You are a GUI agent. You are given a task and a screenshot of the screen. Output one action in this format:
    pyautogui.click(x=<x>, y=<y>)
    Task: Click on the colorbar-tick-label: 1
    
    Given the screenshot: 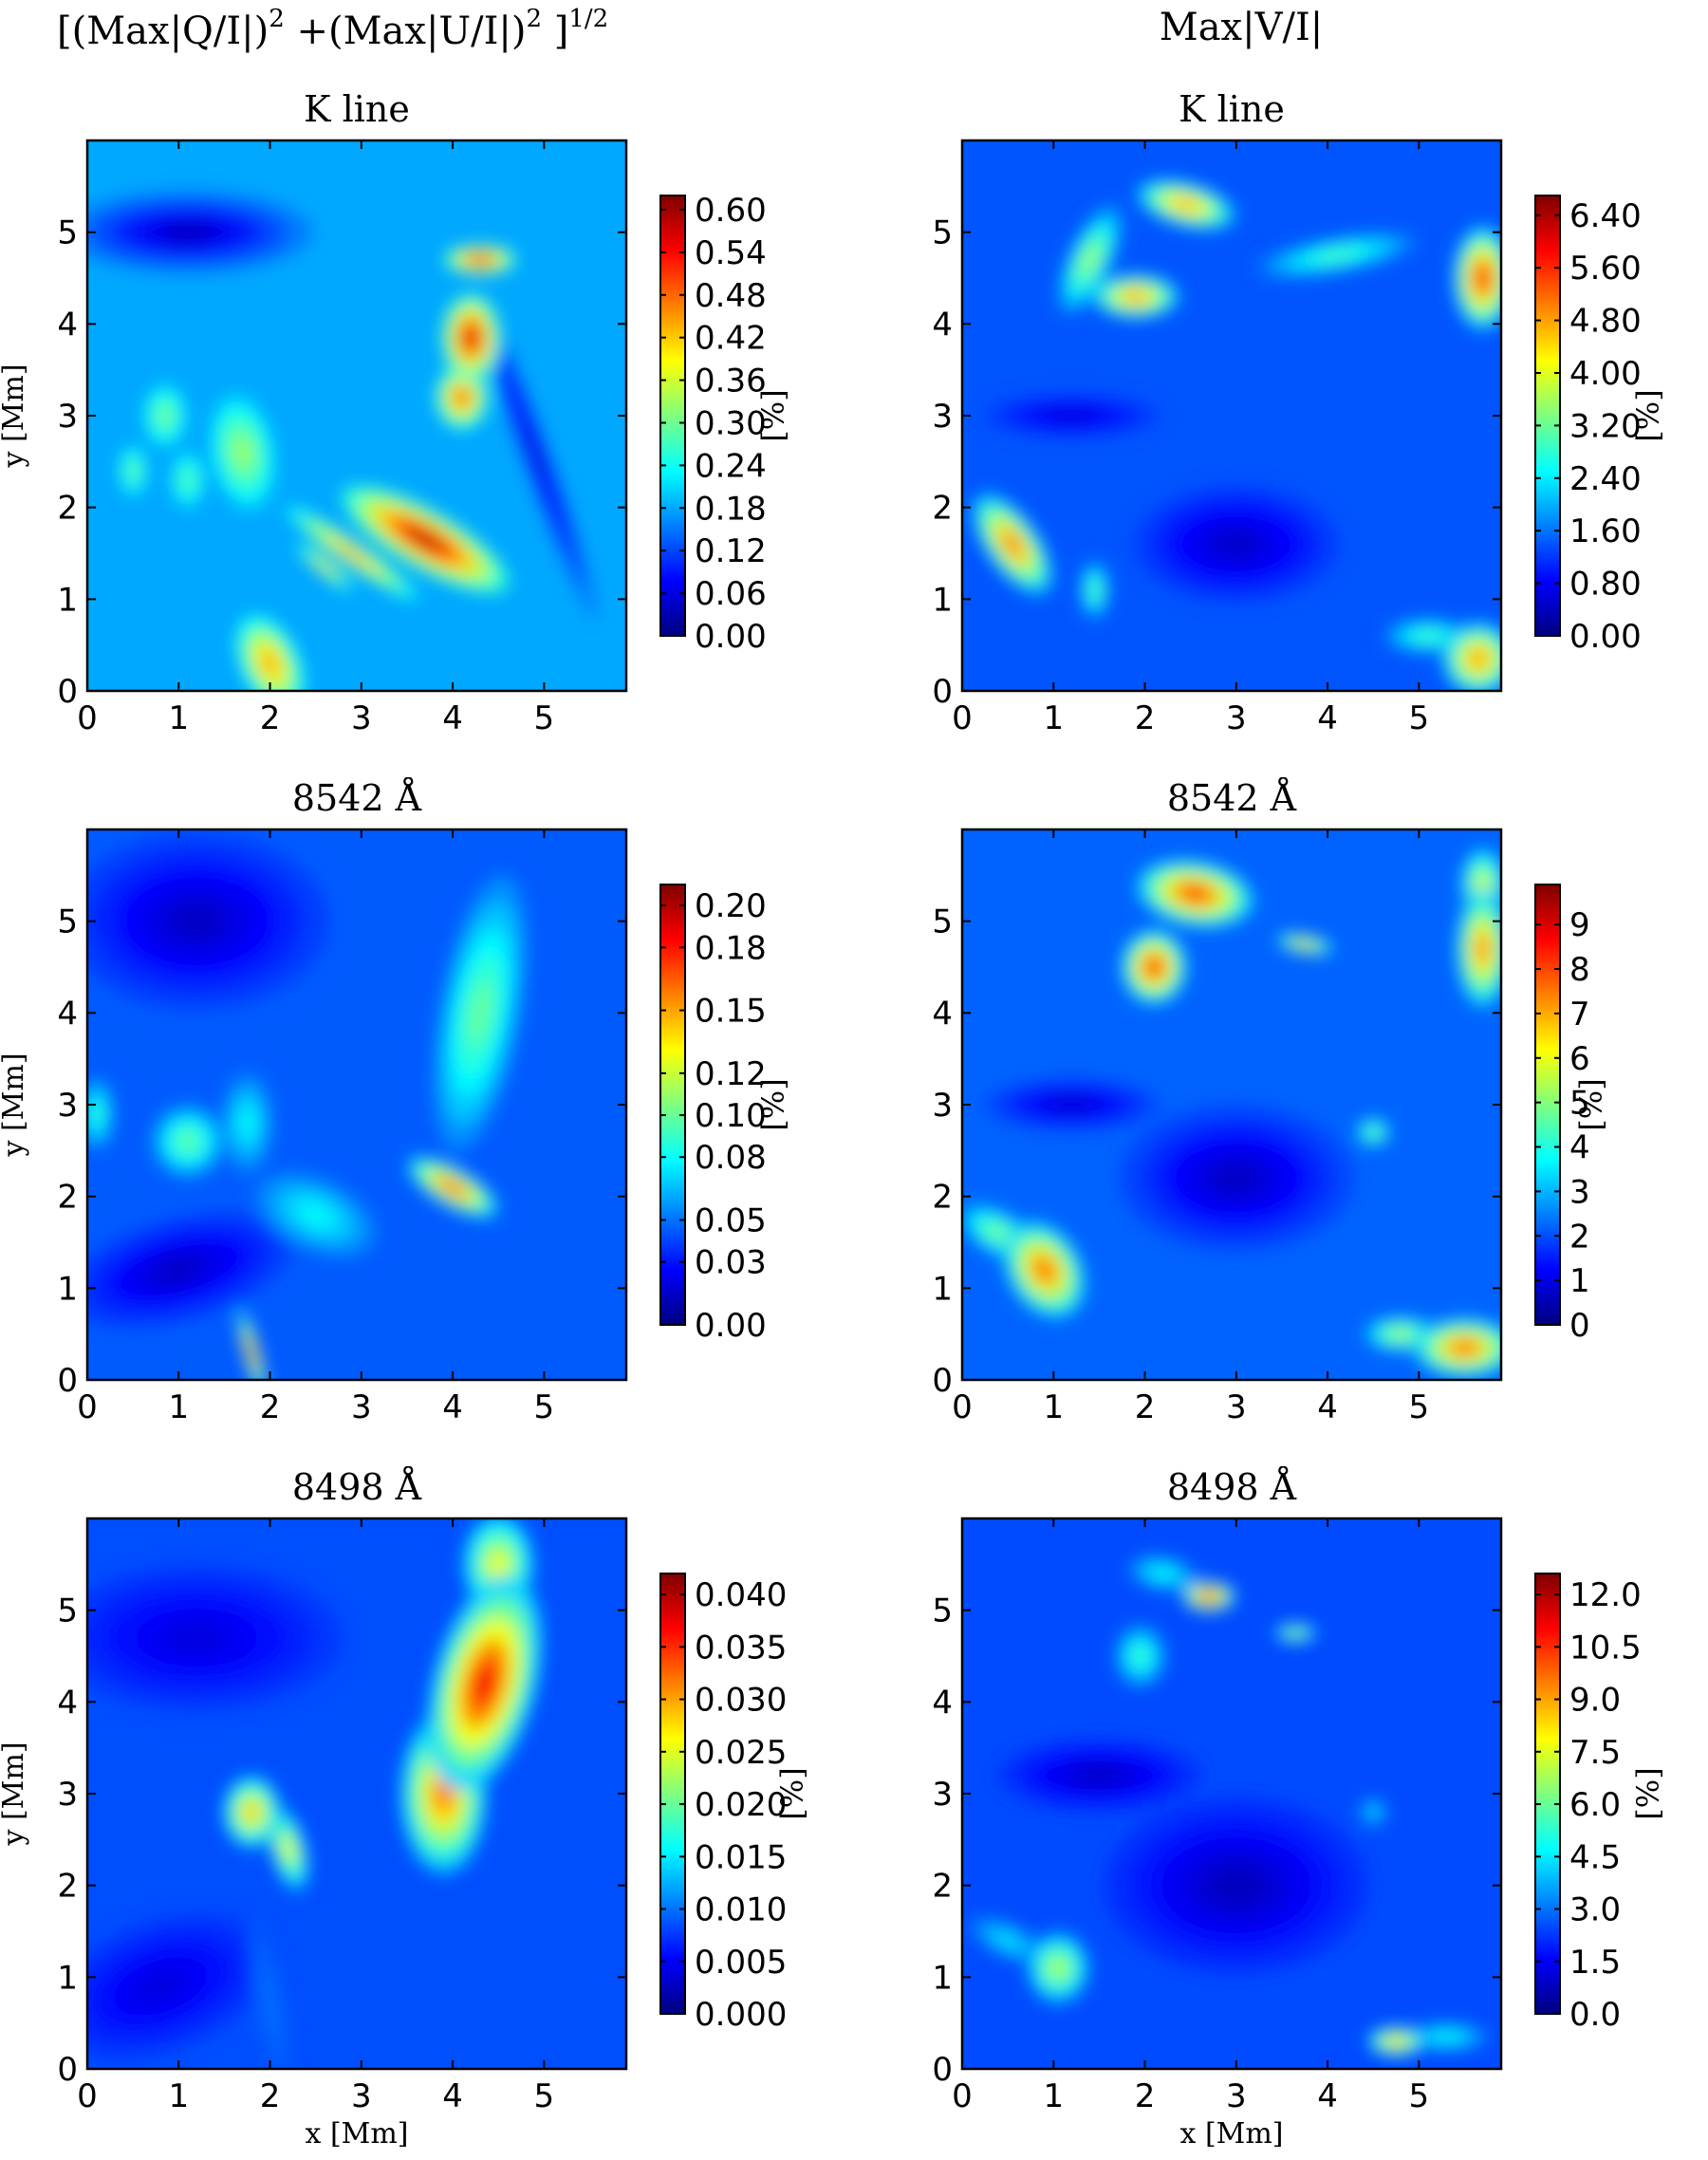 What is the action you would take?
    pyautogui.click(x=1580, y=1281)
    